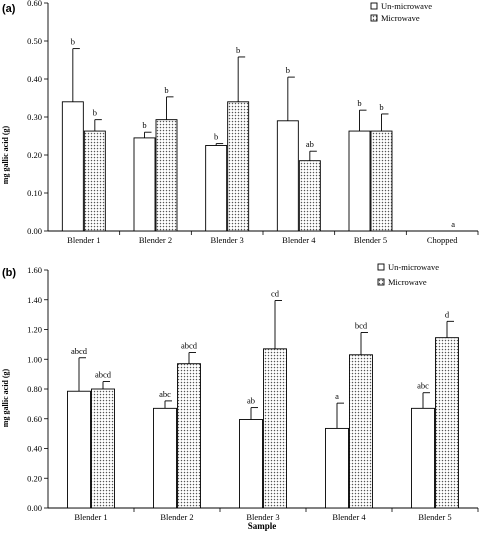  What do you see at coordinates (413, 267) in the screenshot?
I see `panel-b-legend-label: Un-microwave` at bounding box center [413, 267].